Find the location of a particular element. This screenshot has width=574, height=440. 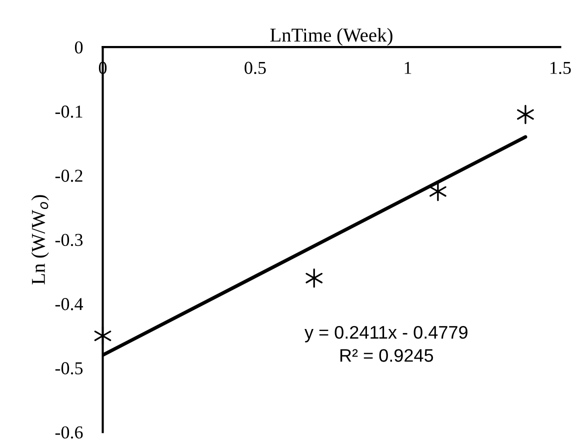

y-tick-label: -0.1 is located at coordinates (68, 112).